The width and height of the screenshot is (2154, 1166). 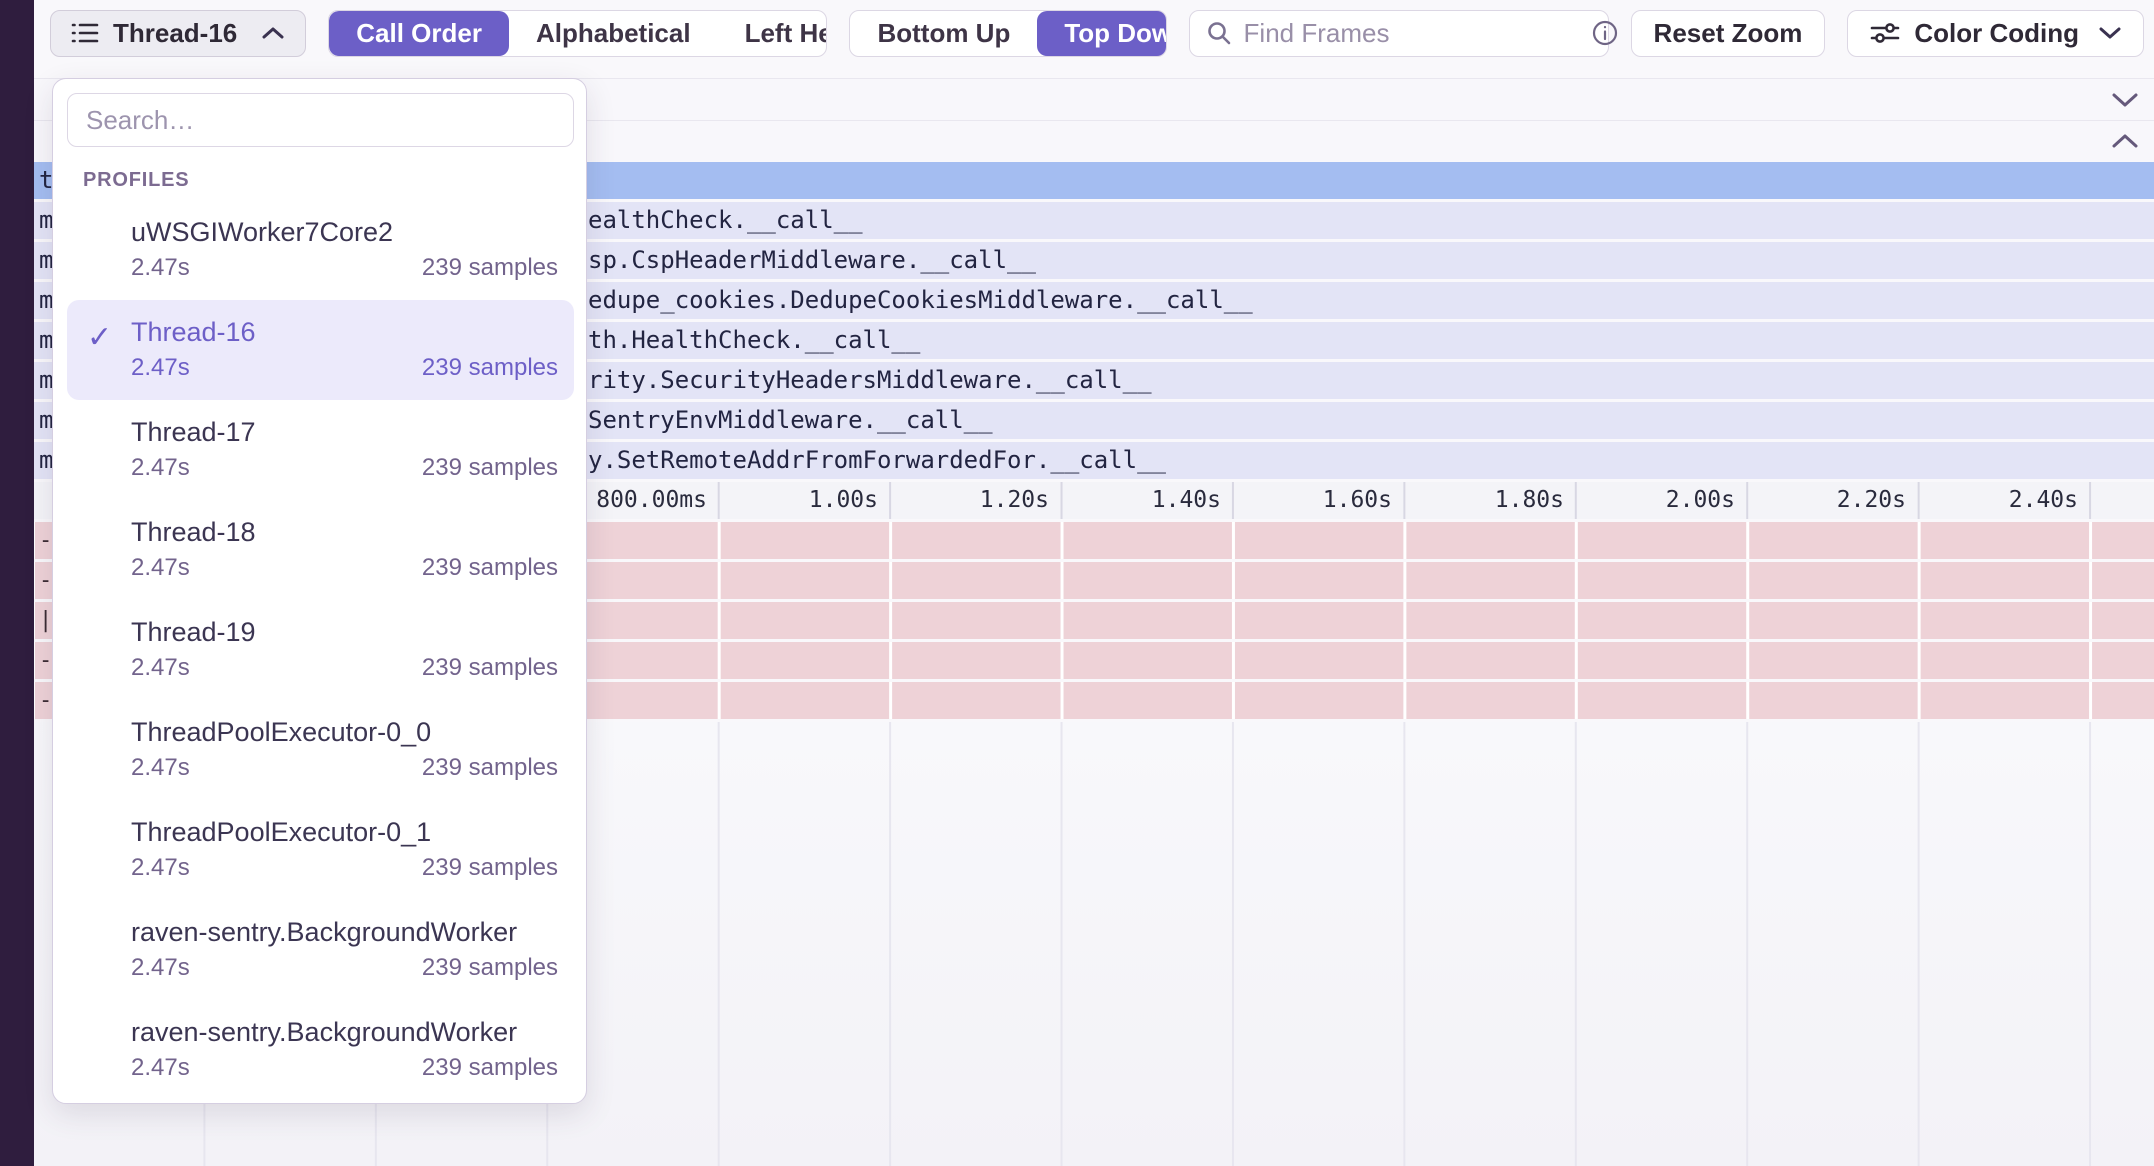 What do you see at coordinates (320, 550) in the screenshot?
I see `profile-item: Thread-18 2.47s 239 samples` at bounding box center [320, 550].